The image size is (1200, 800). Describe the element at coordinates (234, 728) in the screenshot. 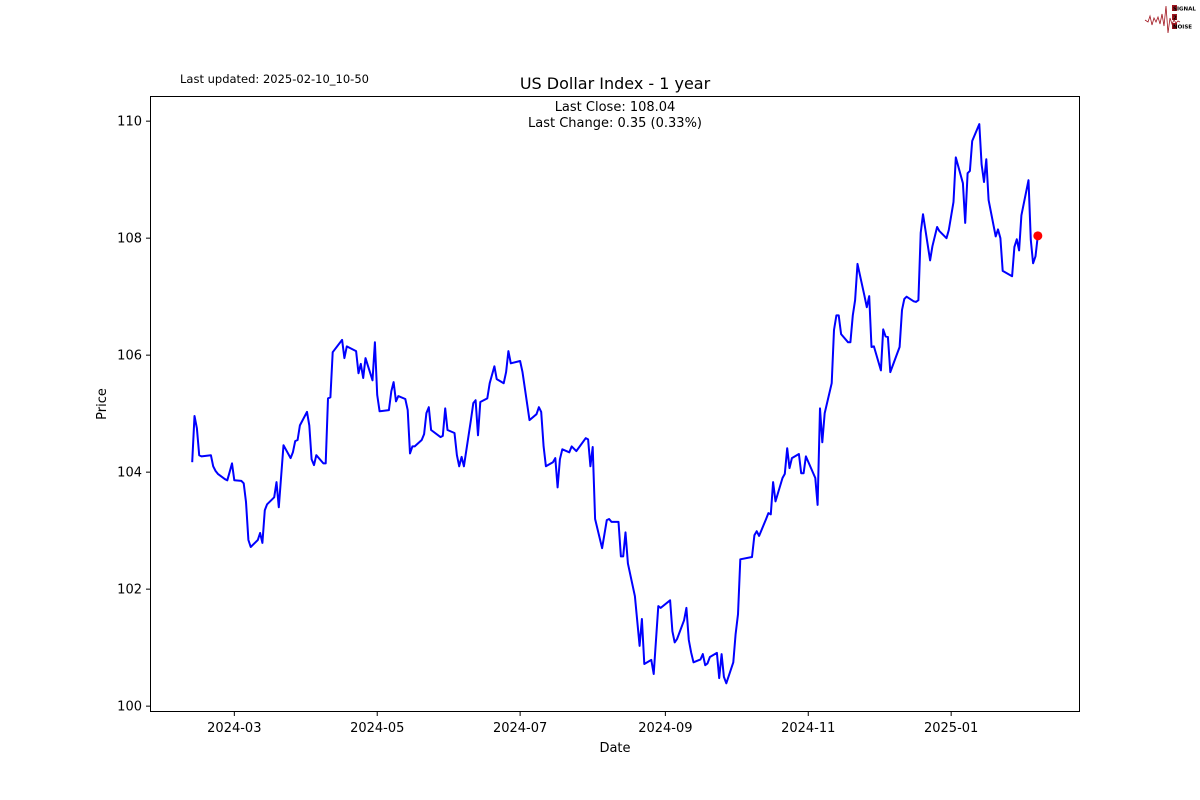

I see `x-tick-label: 2024-03` at that location.